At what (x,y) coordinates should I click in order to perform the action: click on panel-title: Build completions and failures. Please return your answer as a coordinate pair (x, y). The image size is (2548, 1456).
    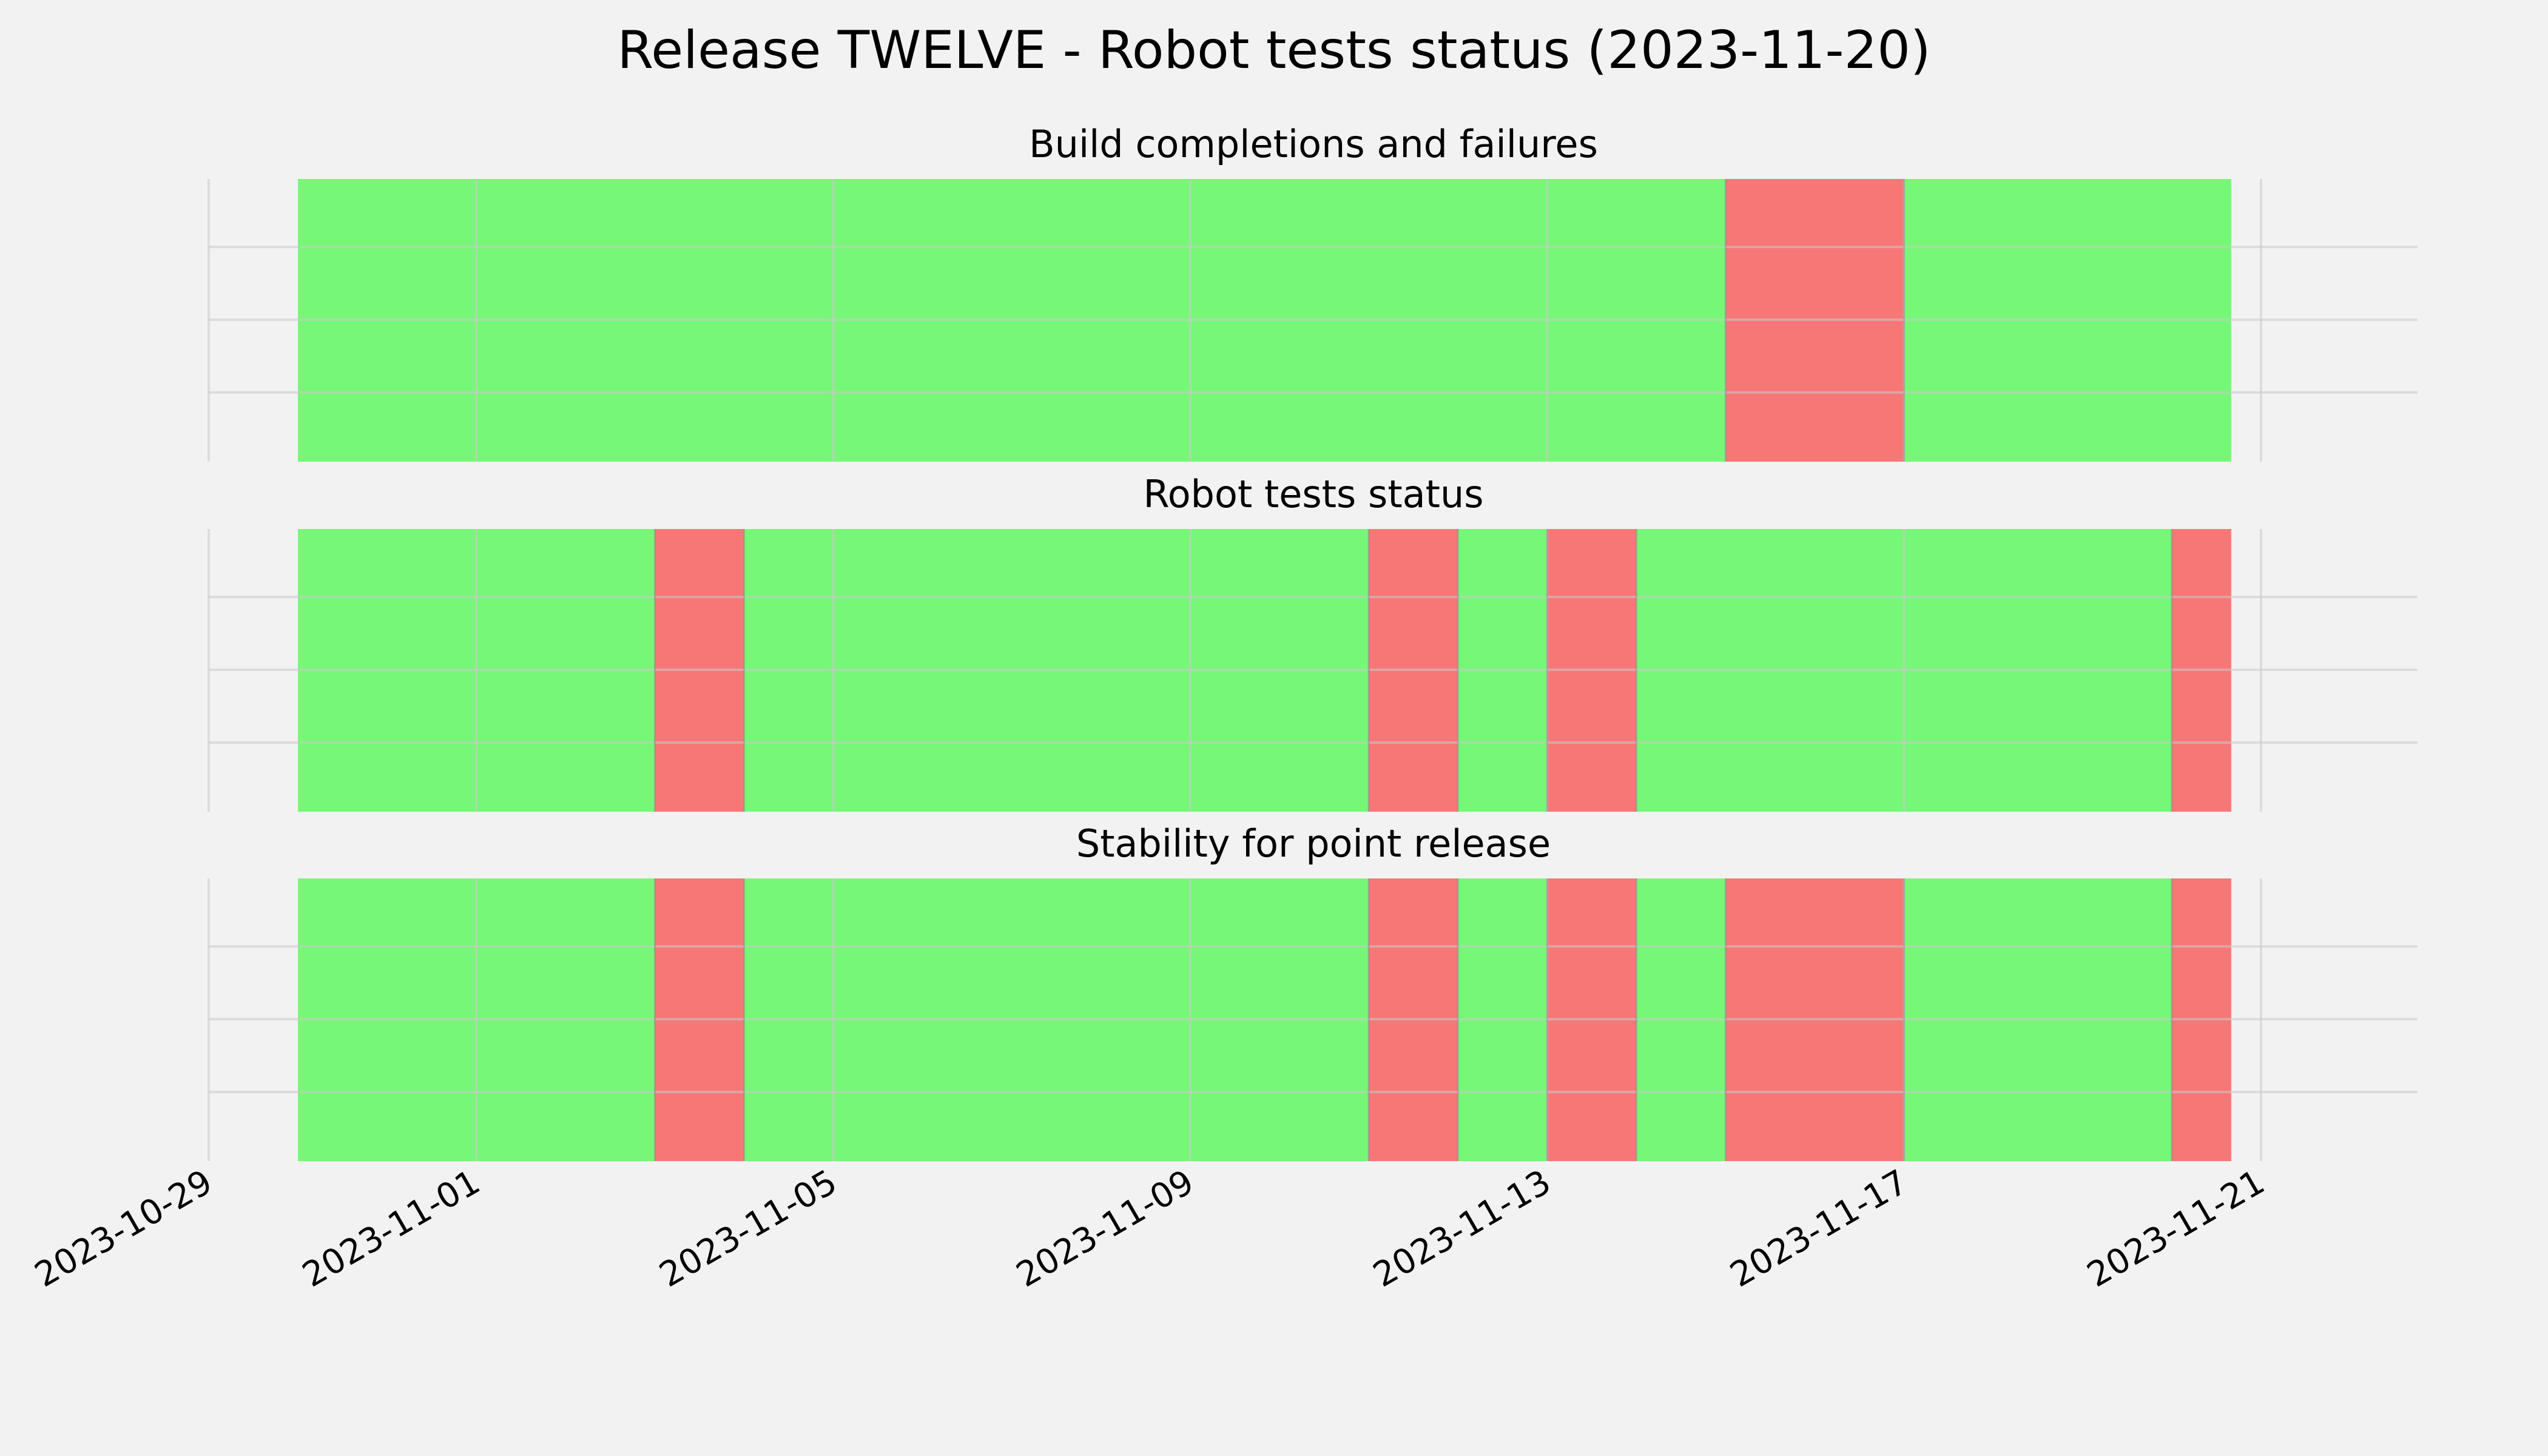
    Looking at the image, I should click on (1313, 144).